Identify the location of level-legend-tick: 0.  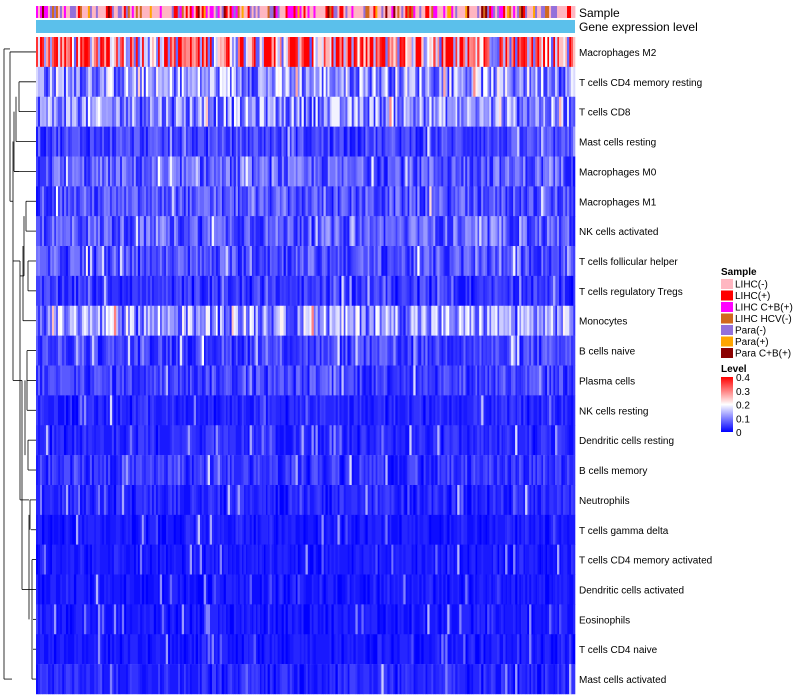
(739, 433).